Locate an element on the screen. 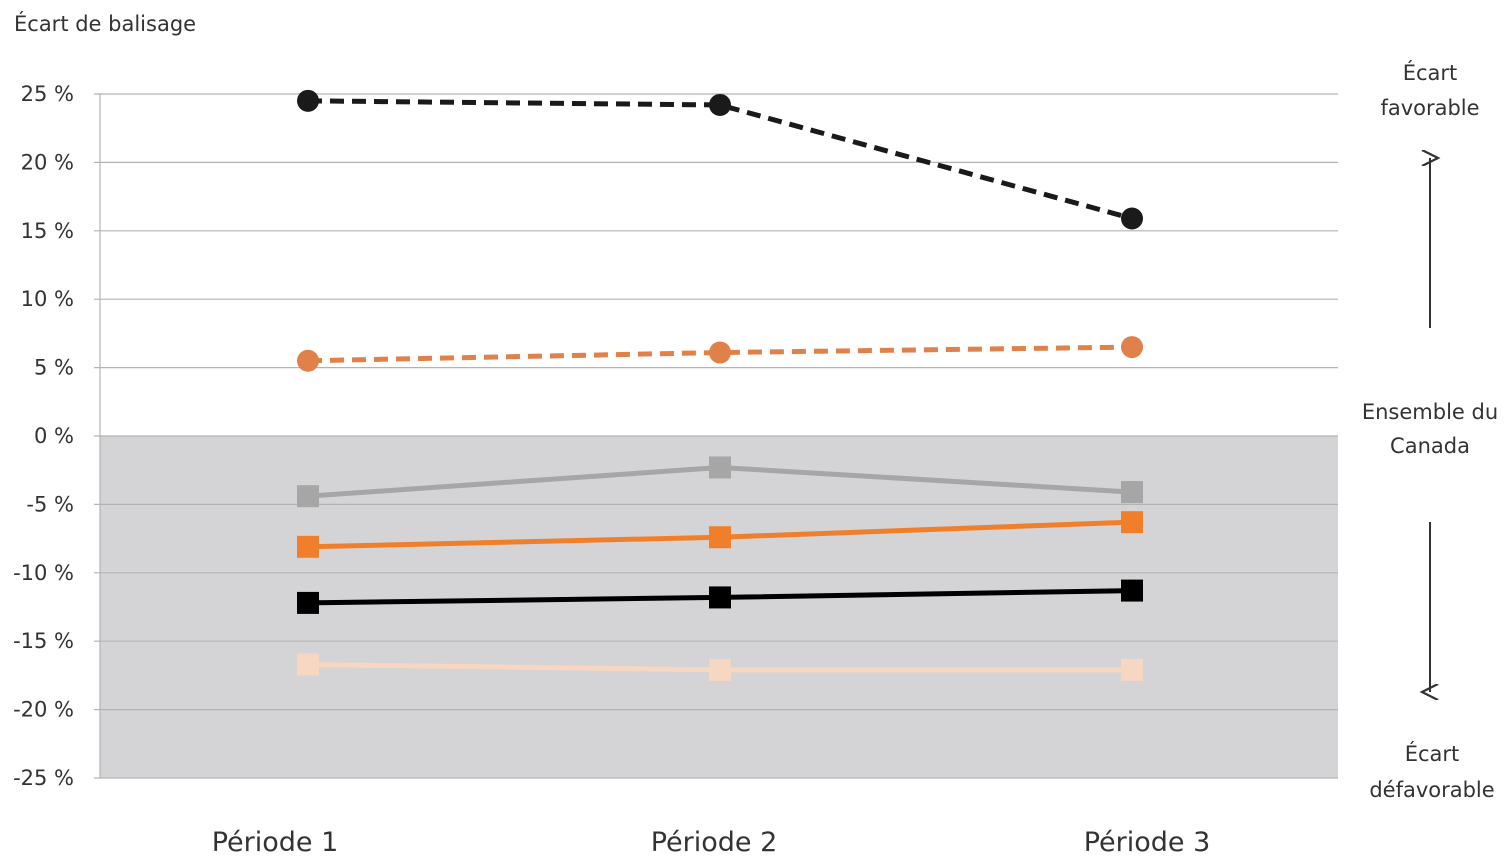 This screenshot has width=1509, height=856. y-tick-label: -20 % is located at coordinates (43, 710).